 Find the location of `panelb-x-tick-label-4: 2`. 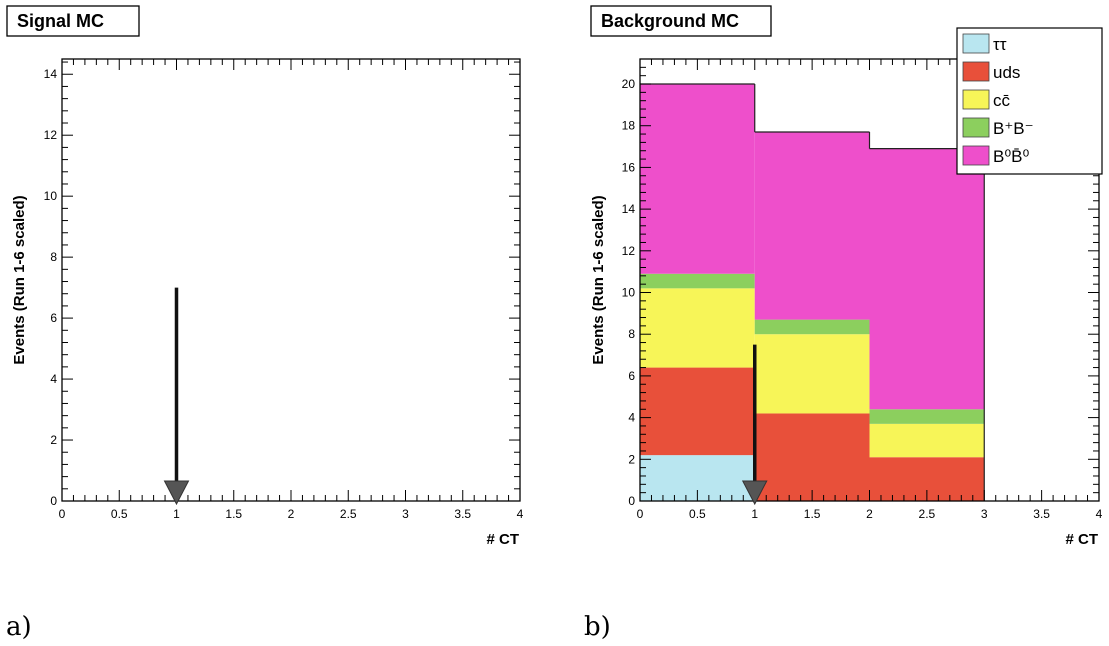

panelb-x-tick-label-4: 2 is located at coordinates (869, 514).